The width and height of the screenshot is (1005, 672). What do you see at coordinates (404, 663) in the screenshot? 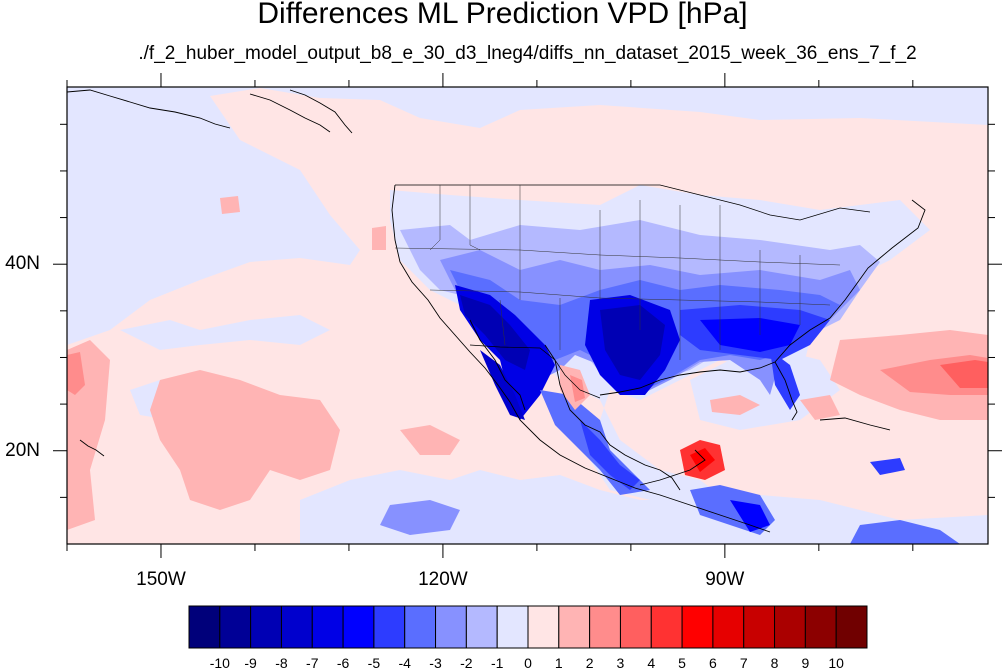
I see `colorbar-label: -4` at bounding box center [404, 663].